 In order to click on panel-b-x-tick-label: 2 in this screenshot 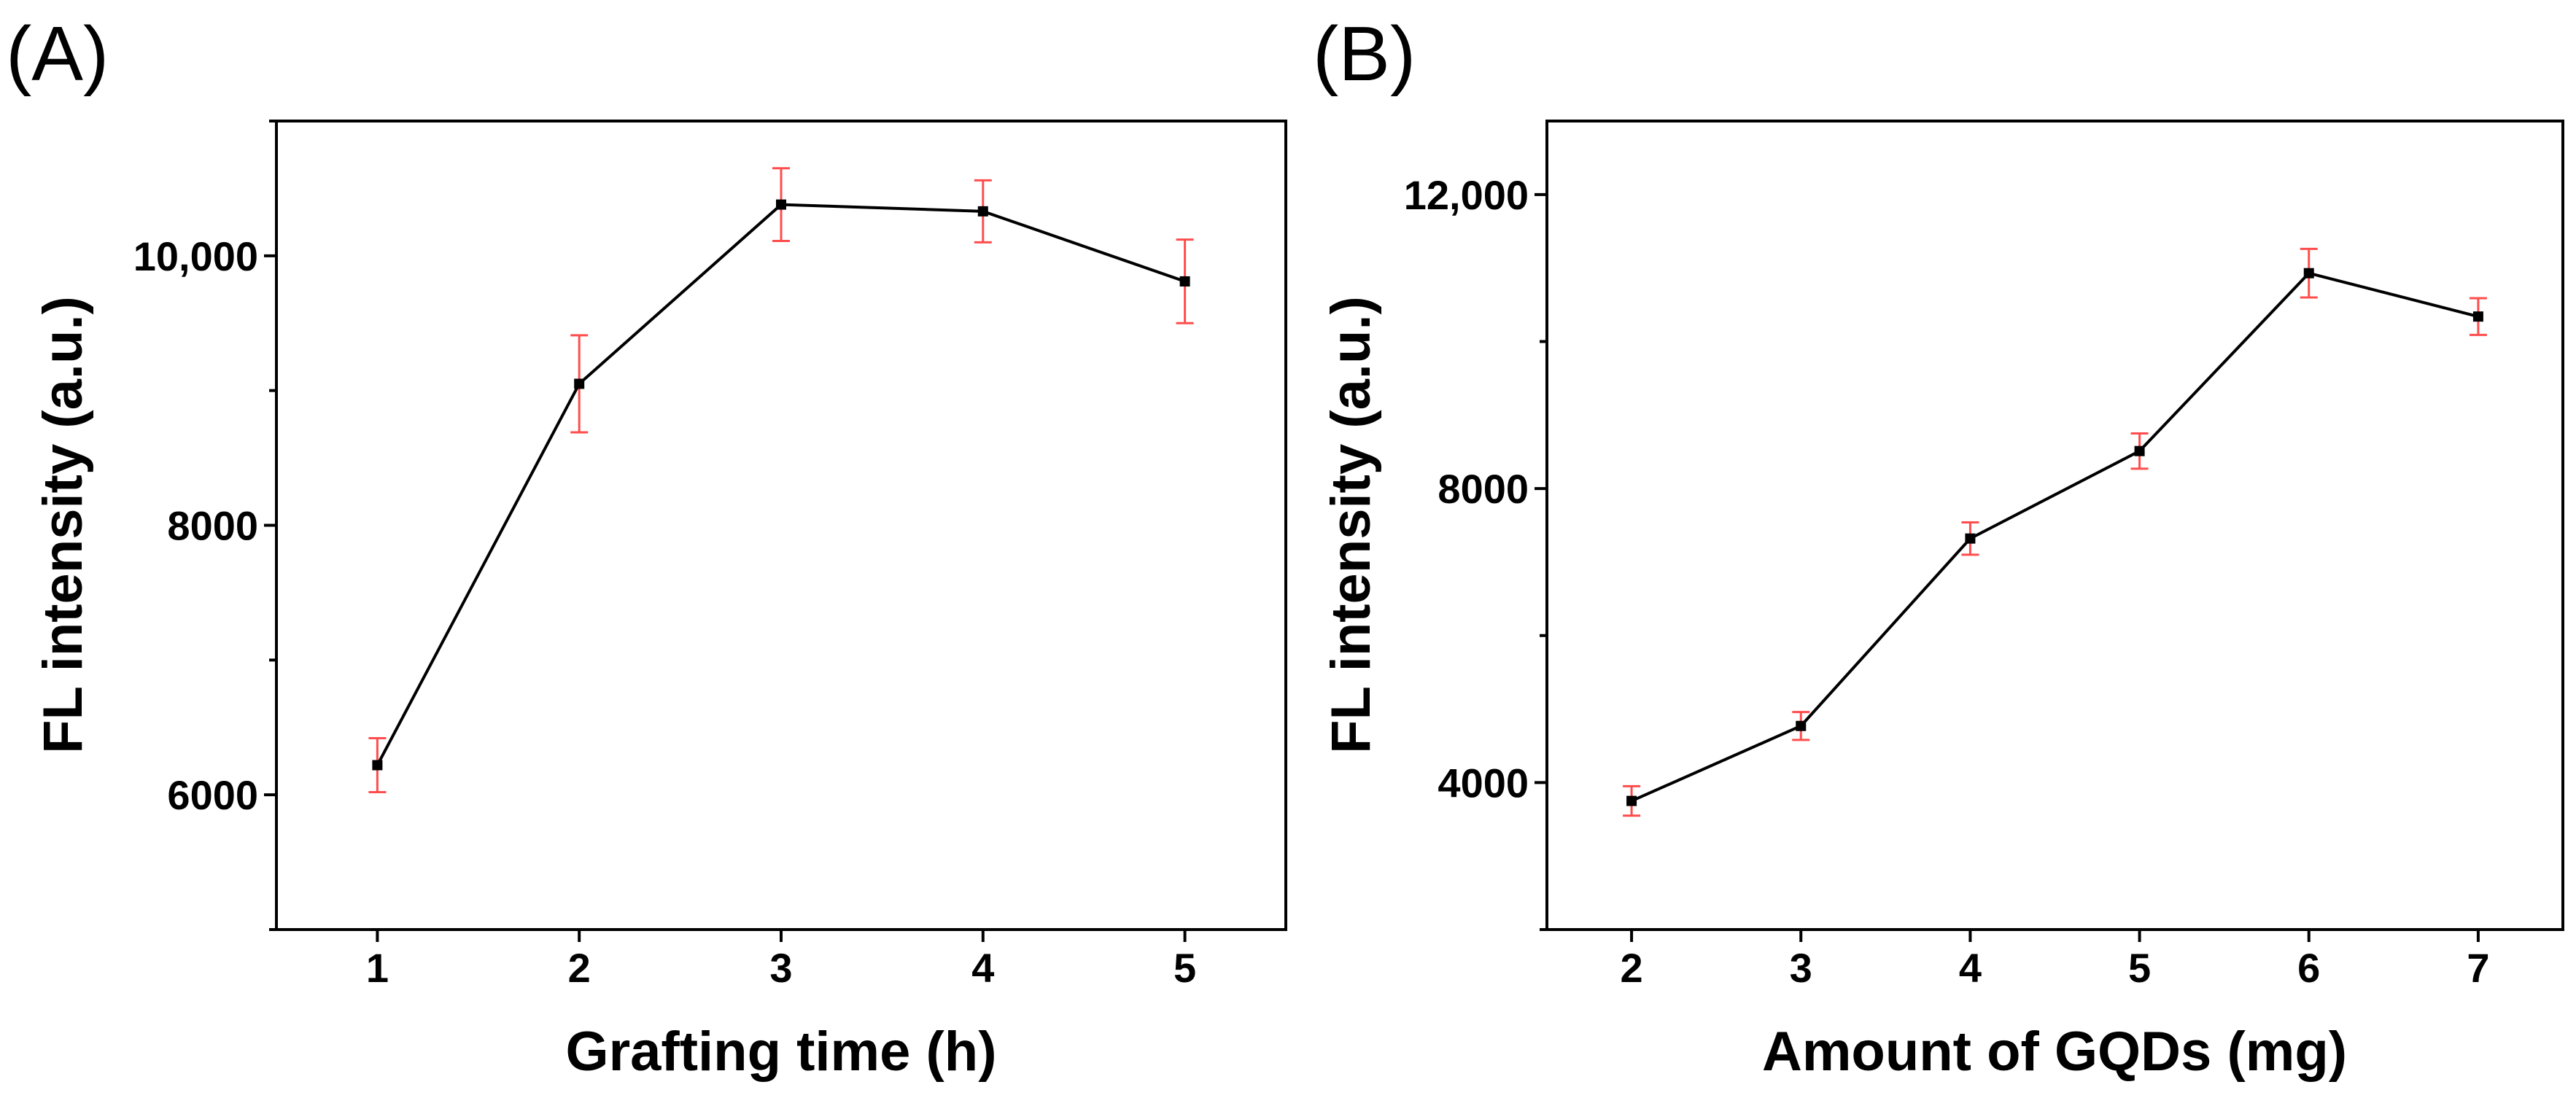, I will do `click(1632, 968)`.